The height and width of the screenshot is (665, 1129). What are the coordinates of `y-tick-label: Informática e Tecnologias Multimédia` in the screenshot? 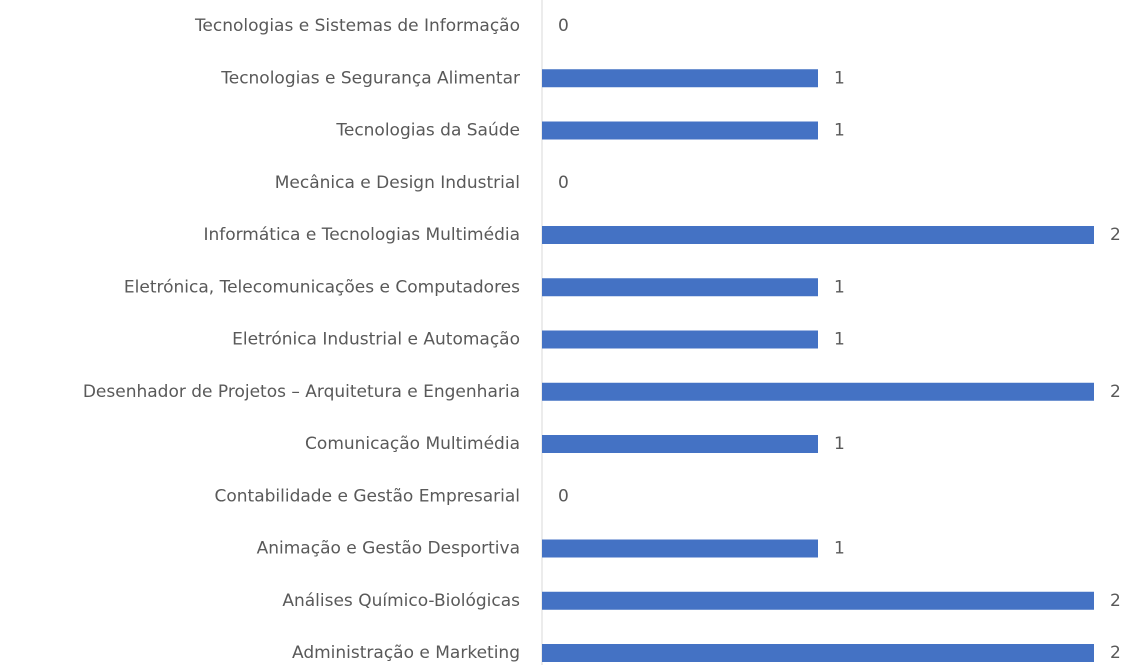 It's located at (361, 235).